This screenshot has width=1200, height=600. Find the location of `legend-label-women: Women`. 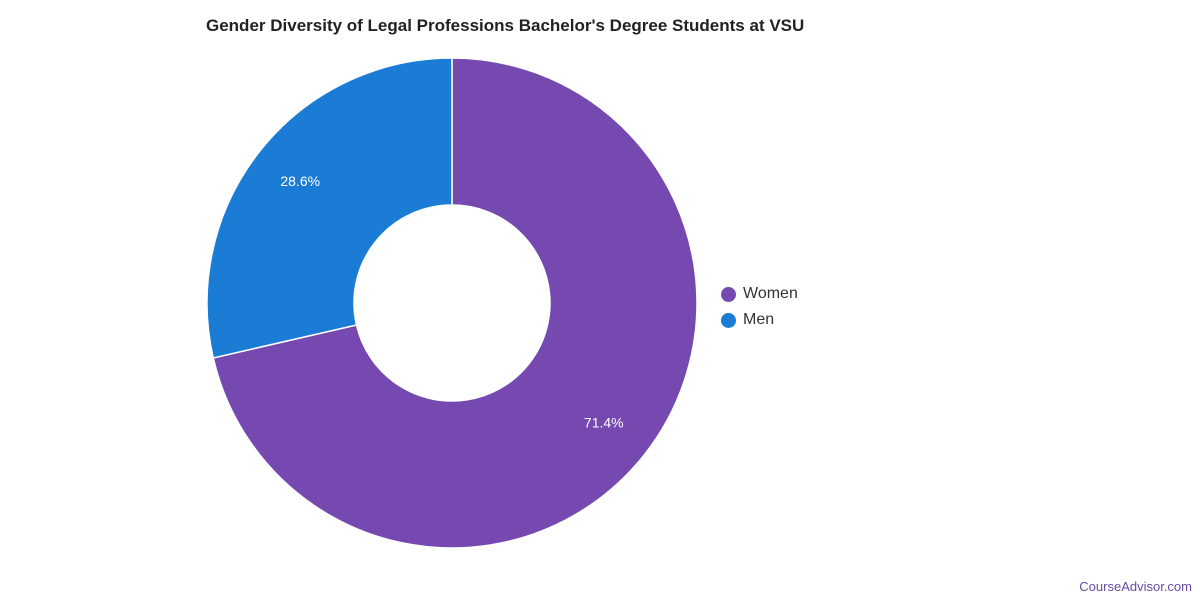

legend-label-women: Women is located at coordinates (770, 293).